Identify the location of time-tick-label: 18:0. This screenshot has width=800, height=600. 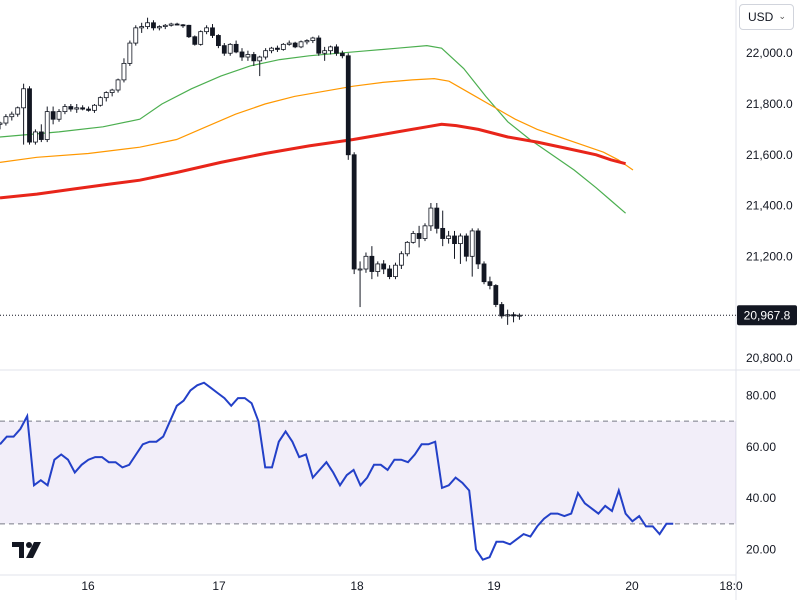
(731, 586).